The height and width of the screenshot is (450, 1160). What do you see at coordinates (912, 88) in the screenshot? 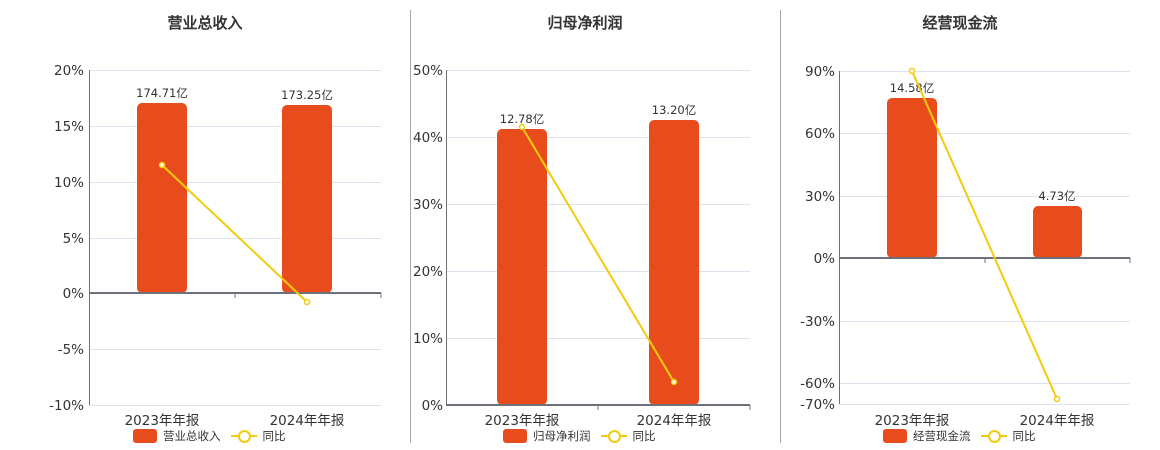
I see `bar-value-label: 14.58亿` at bounding box center [912, 88].